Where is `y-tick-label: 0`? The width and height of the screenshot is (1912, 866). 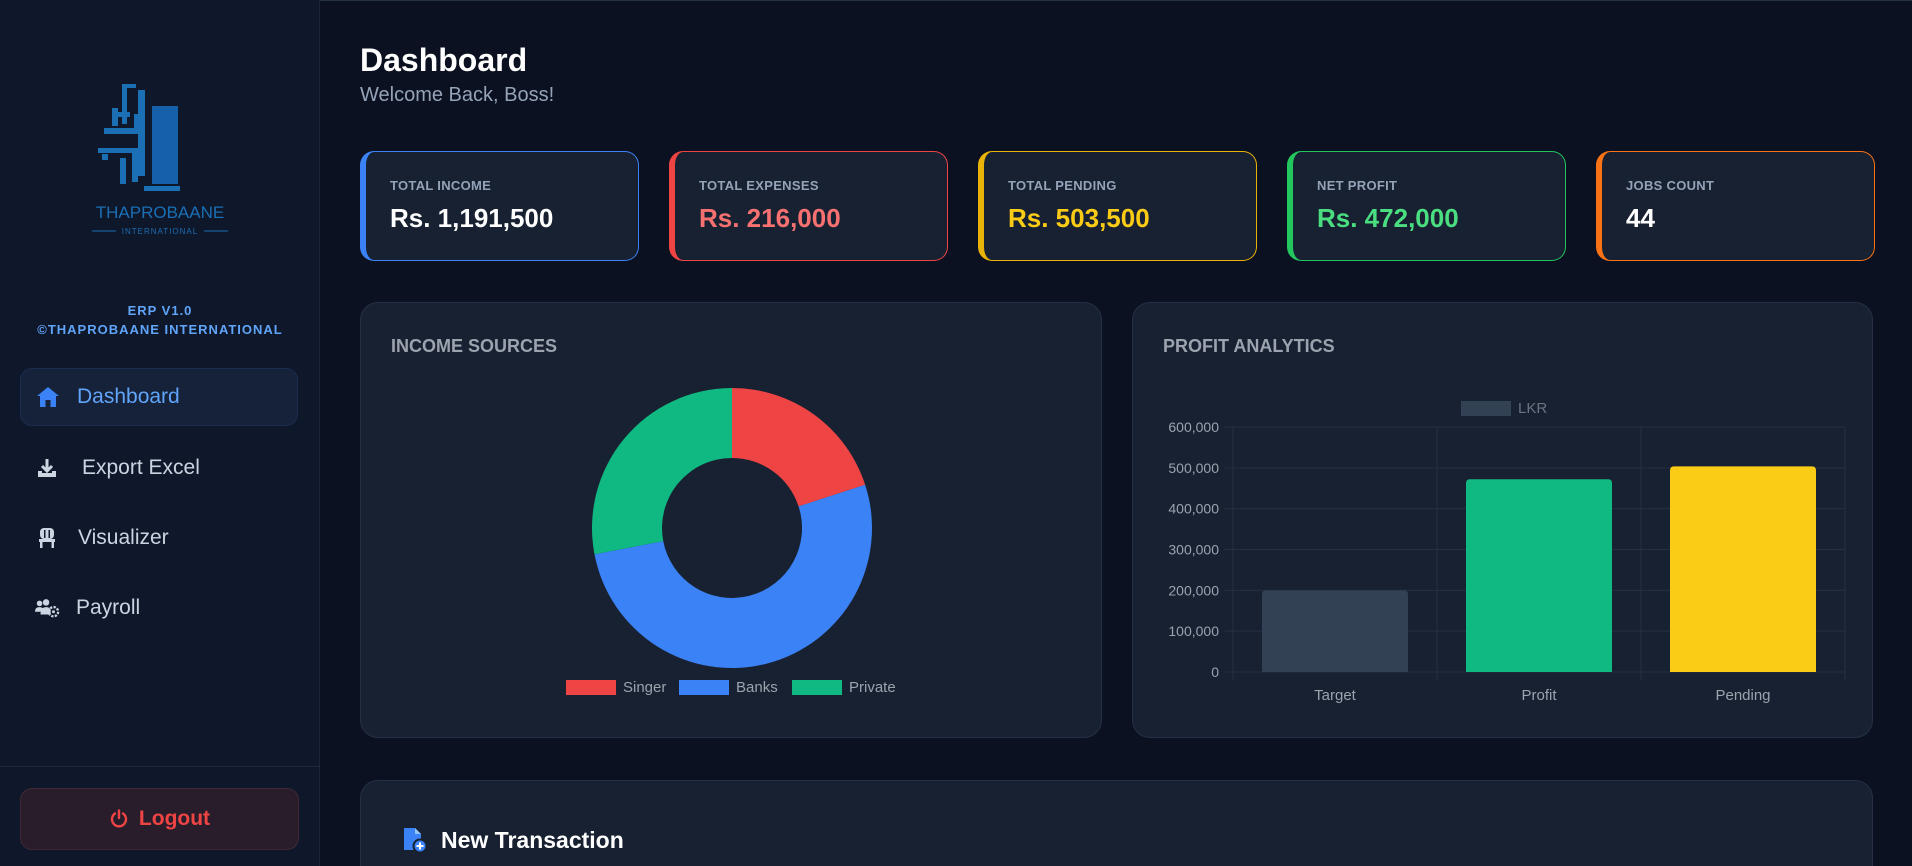 y-tick-label: 0 is located at coordinates (1215, 672).